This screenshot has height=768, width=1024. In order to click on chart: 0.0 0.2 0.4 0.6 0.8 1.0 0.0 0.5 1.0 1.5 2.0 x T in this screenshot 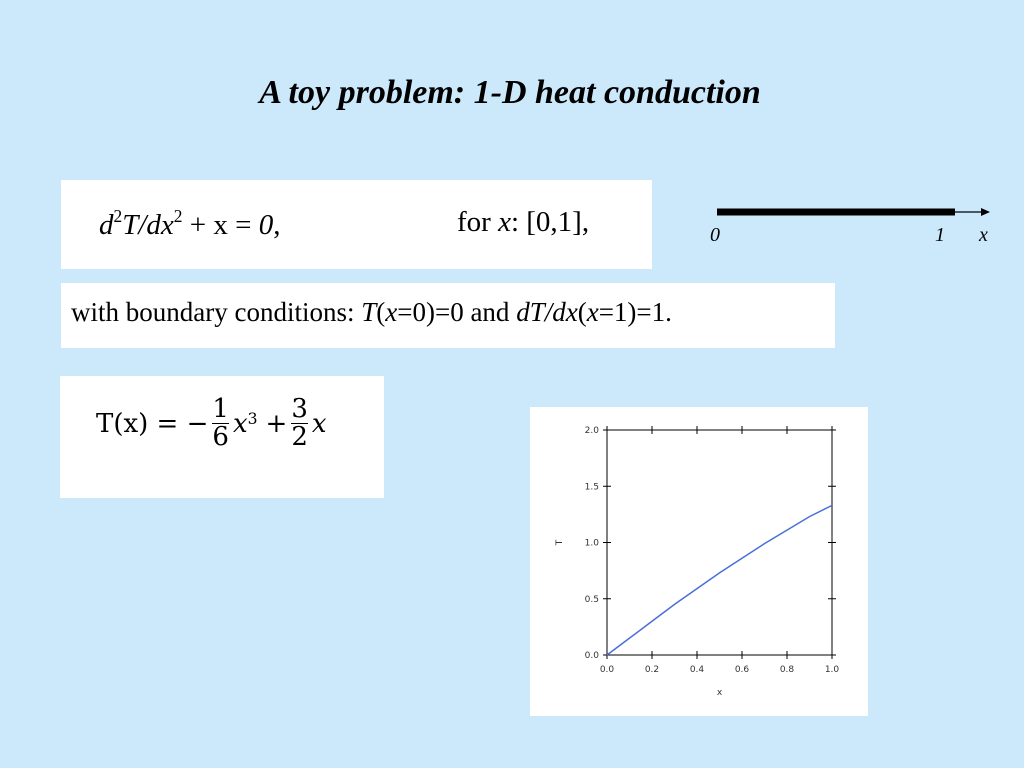, I will do `click(697, 562)`.